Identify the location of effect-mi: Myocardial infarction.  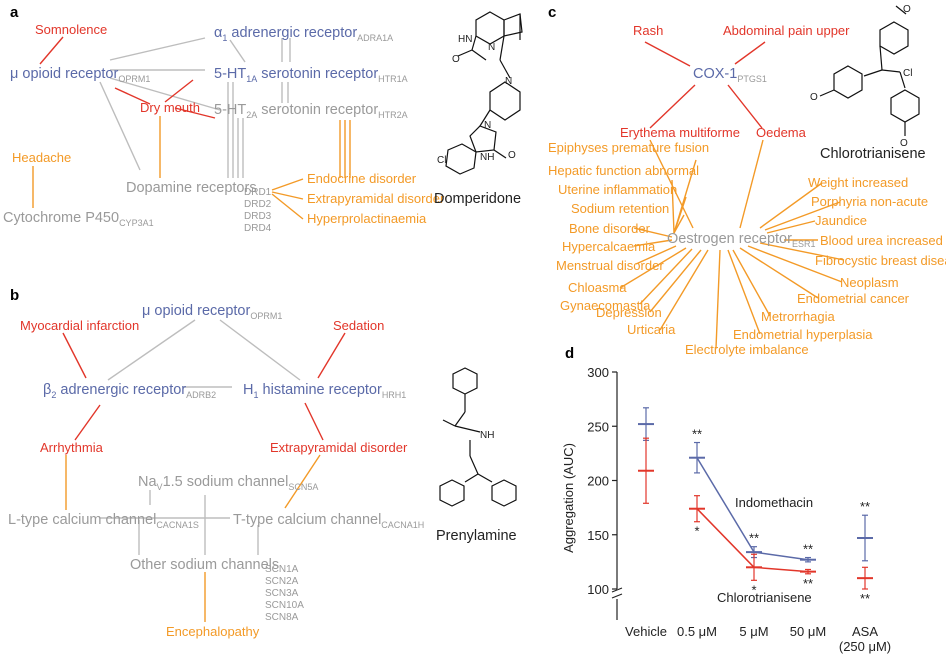
(79, 325).